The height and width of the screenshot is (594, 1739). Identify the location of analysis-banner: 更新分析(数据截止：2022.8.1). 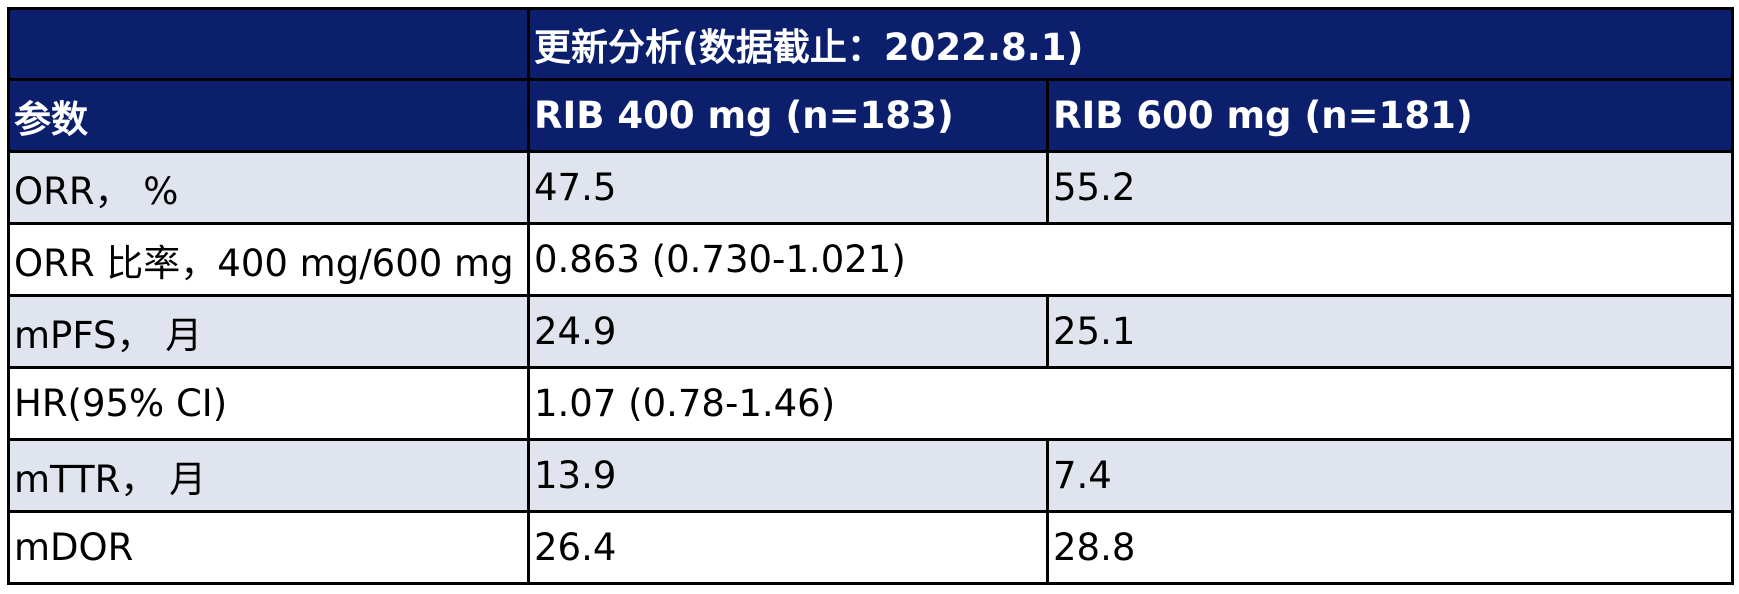
(1130, 44).